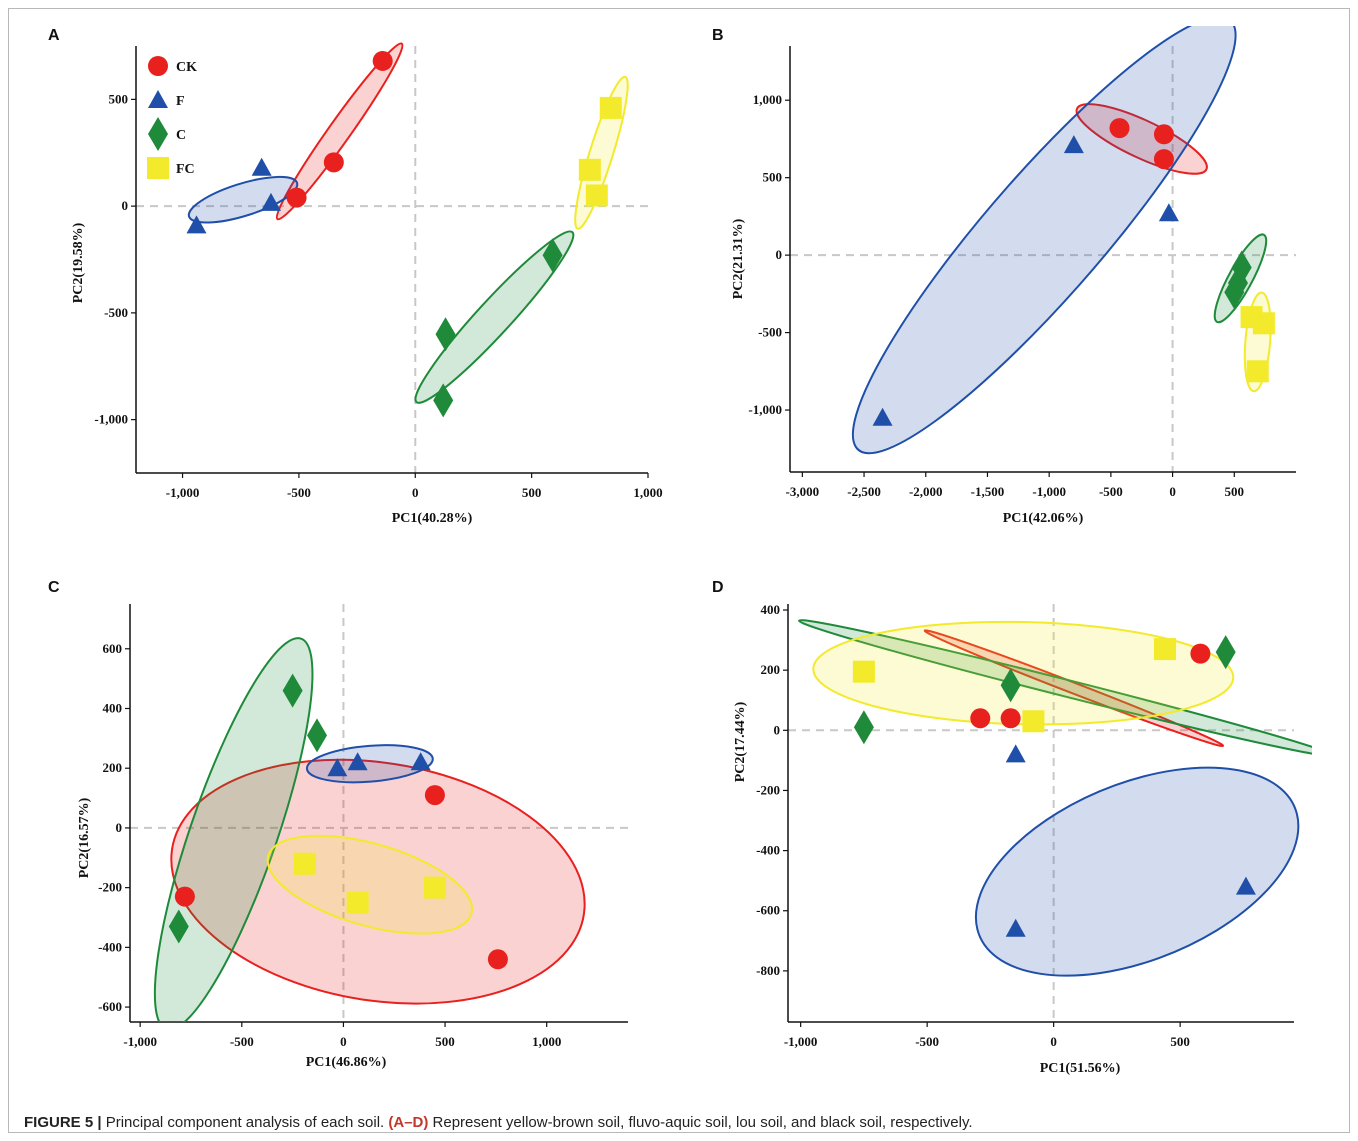 The image size is (1358, 1141). Describe the element at coordinates (1080, 1068) in the screenshot. I see `x-axis-title: PC1(51.56%)` at that location.